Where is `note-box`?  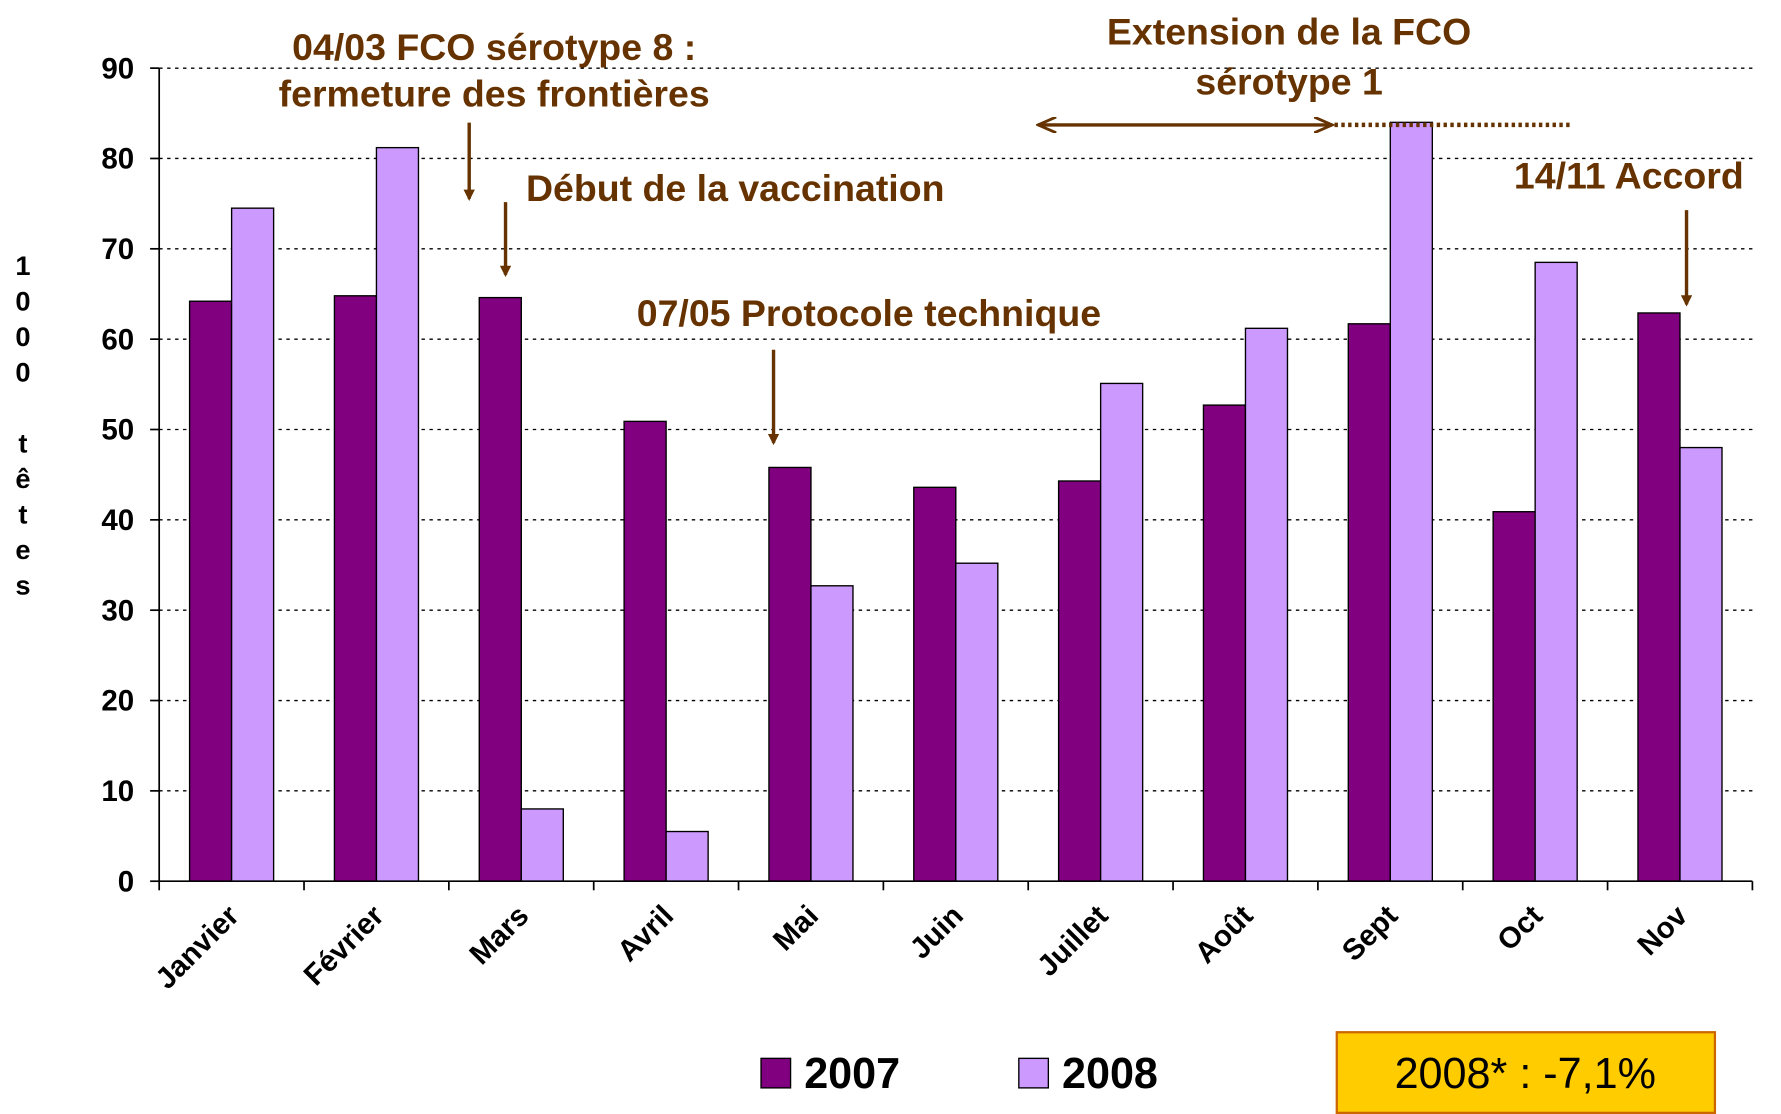 note-box is located at coordinates (1526, 1072).